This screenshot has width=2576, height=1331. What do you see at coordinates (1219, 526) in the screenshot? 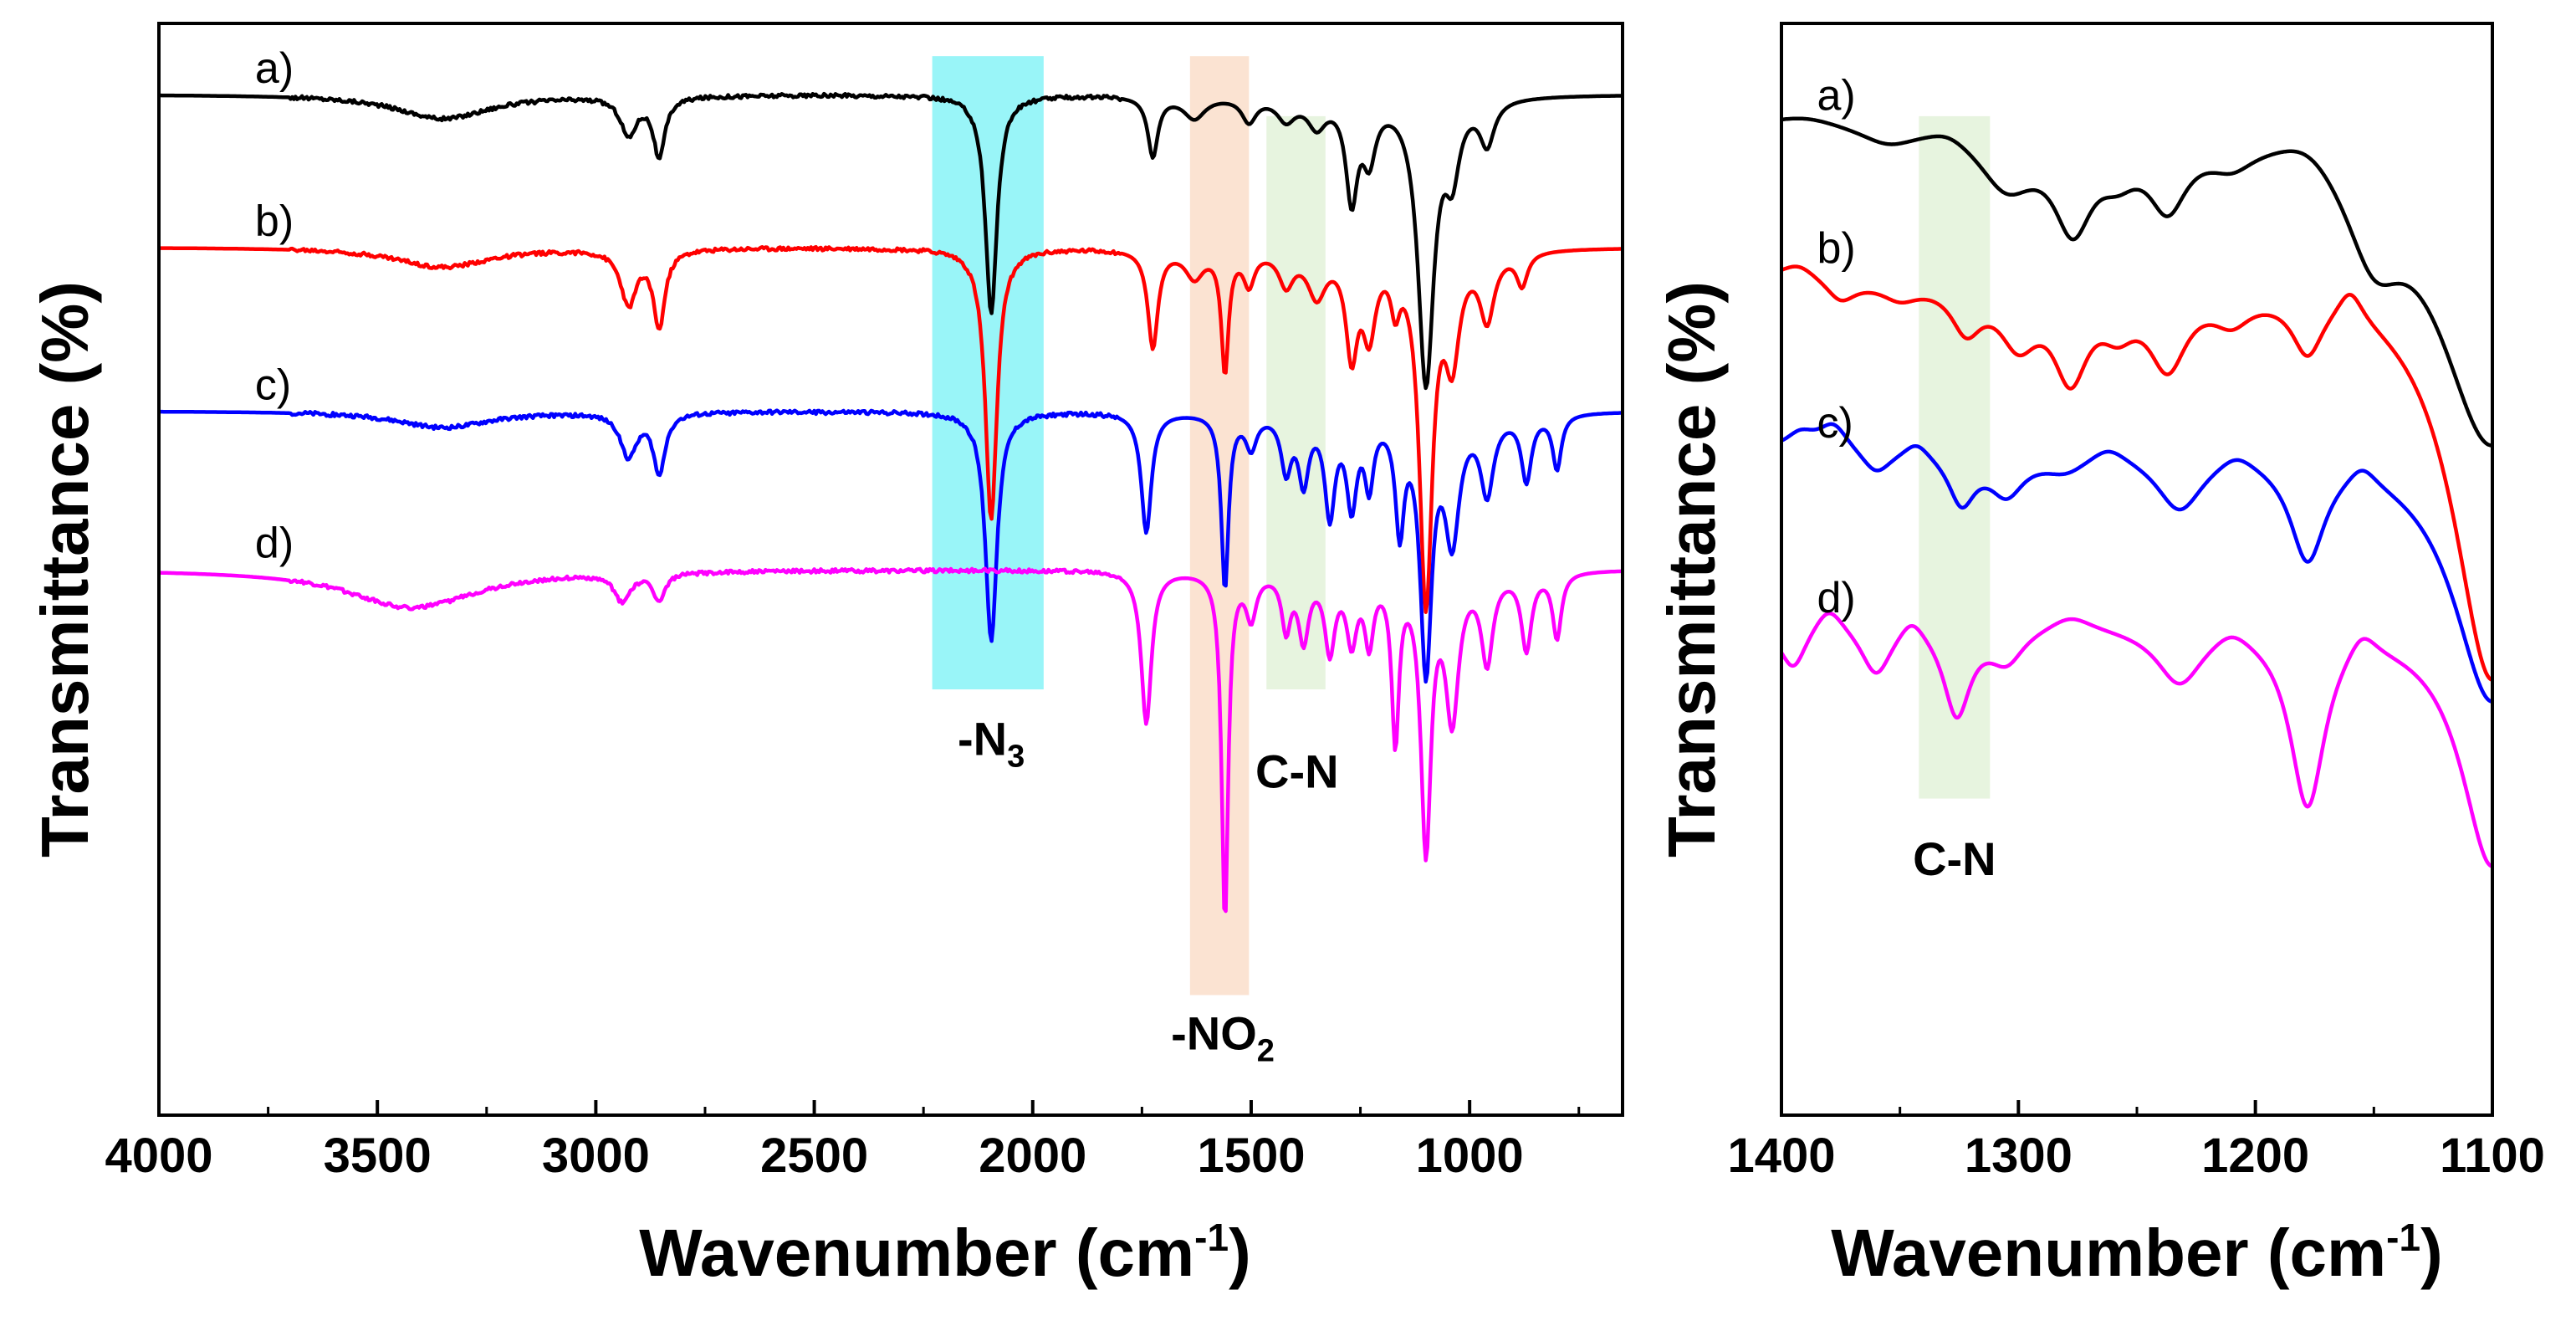
I see `highlight-band-no` at bounding box center [1219, 526].